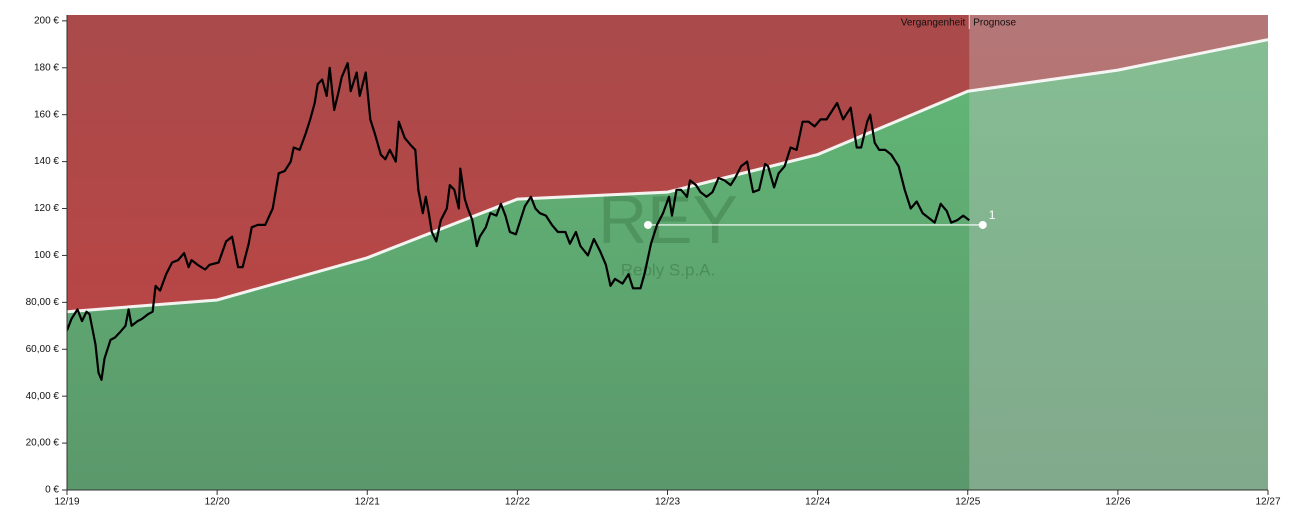 This screenshot has height=509, width=1300. I want to click on y-tick-label: 40,00 €, so click(43, 396).